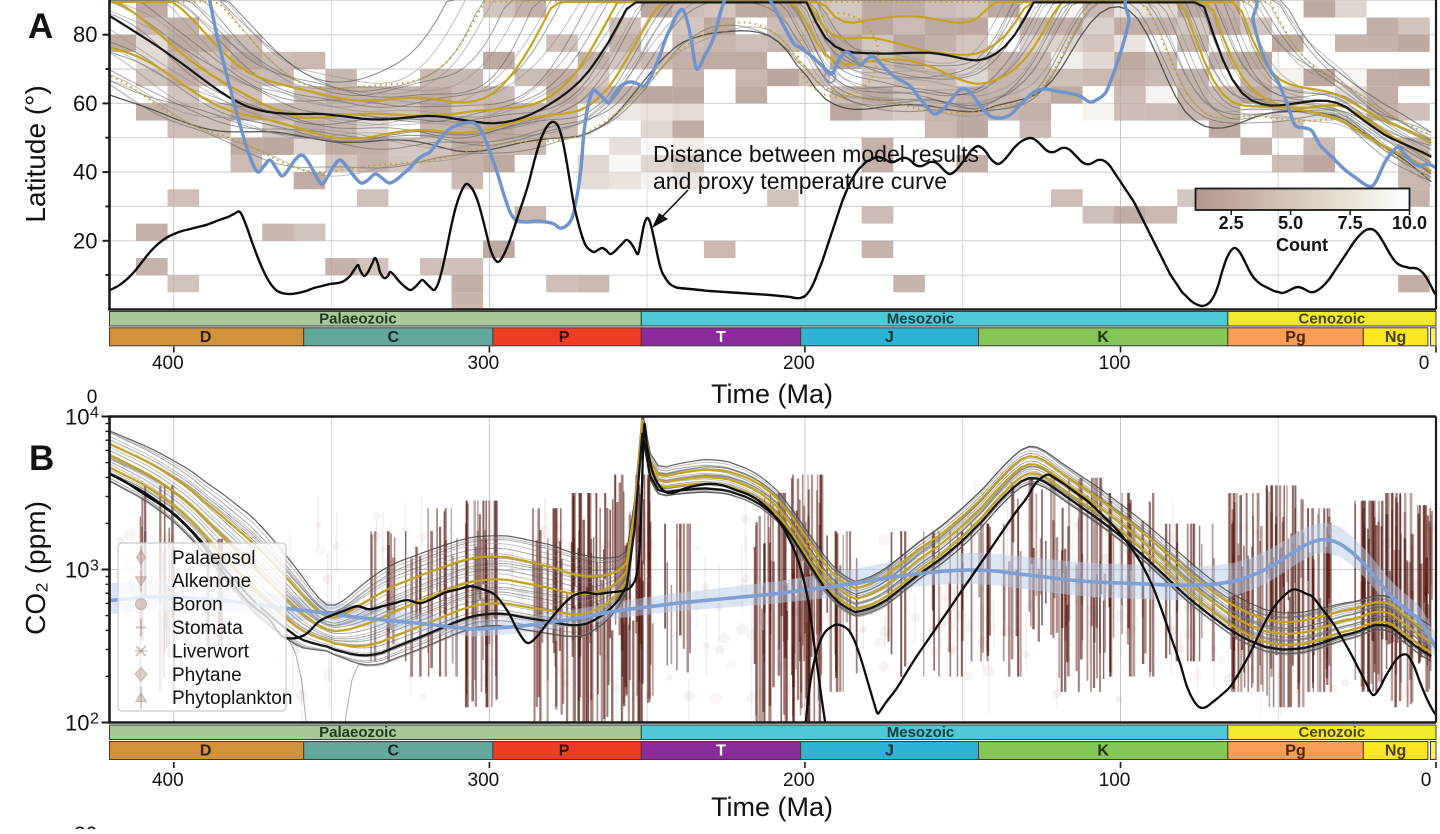  I want to click on svg-text: 7.5, so click(1350, 223).